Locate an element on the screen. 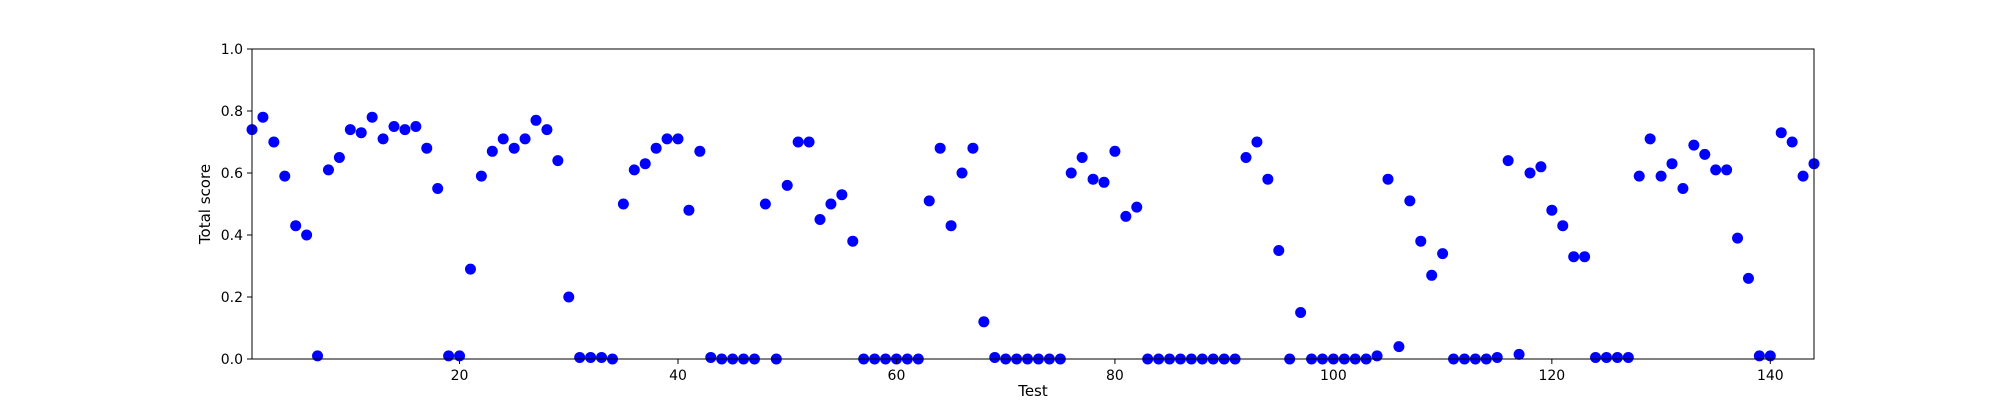 The width and height of the screenshot is (2000, 400). x-axis: 20 40 60 80 100 120 140 is located at coordinates (1117, 371).